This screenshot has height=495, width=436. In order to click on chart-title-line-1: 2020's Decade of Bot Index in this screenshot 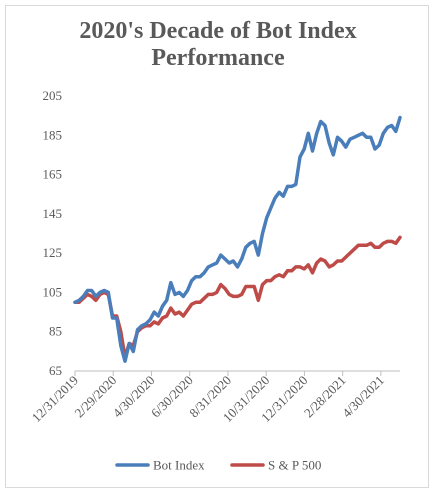, I will do `click(218, 31)`.